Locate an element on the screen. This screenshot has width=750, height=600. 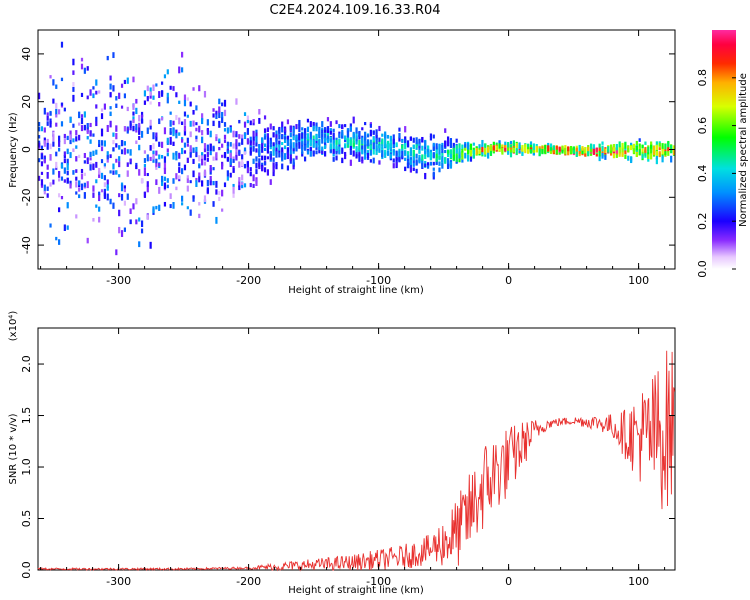
spectrogram-y-tick-label: 20 is located at coordinates (26, 102).